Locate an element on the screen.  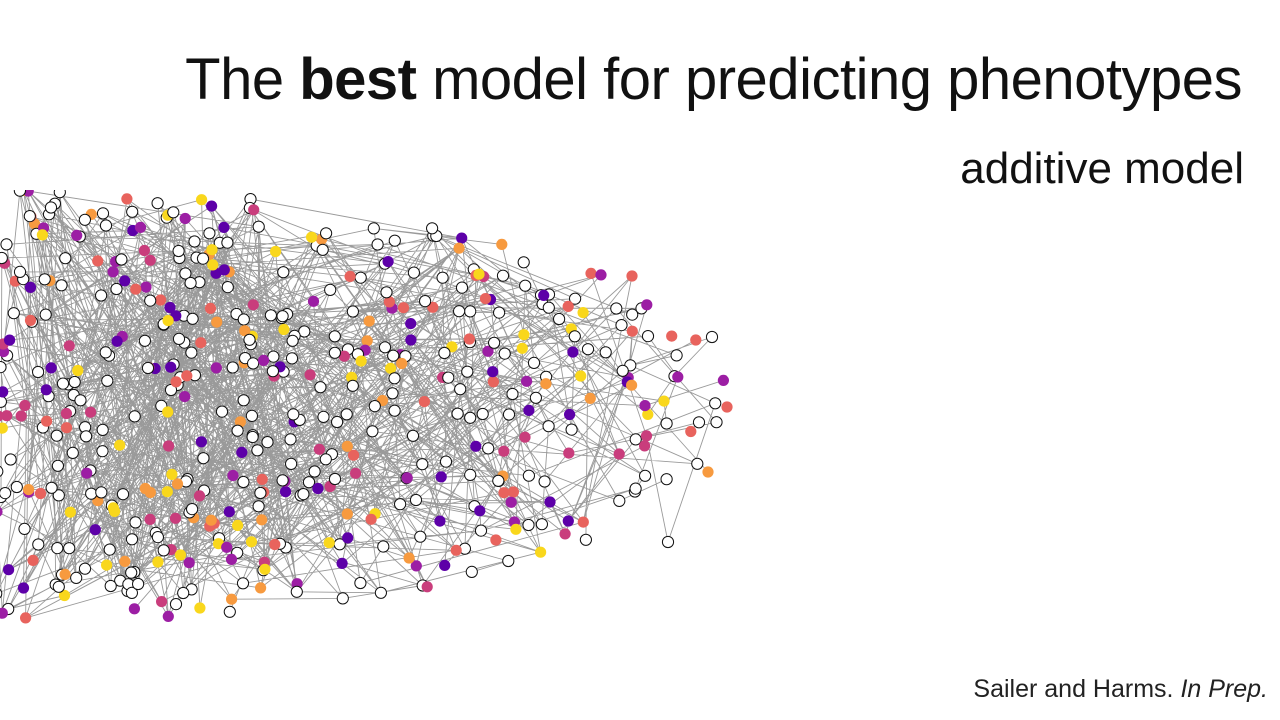
title-suffix: model for predicting phenotypes is located at coordinates (829, 79).